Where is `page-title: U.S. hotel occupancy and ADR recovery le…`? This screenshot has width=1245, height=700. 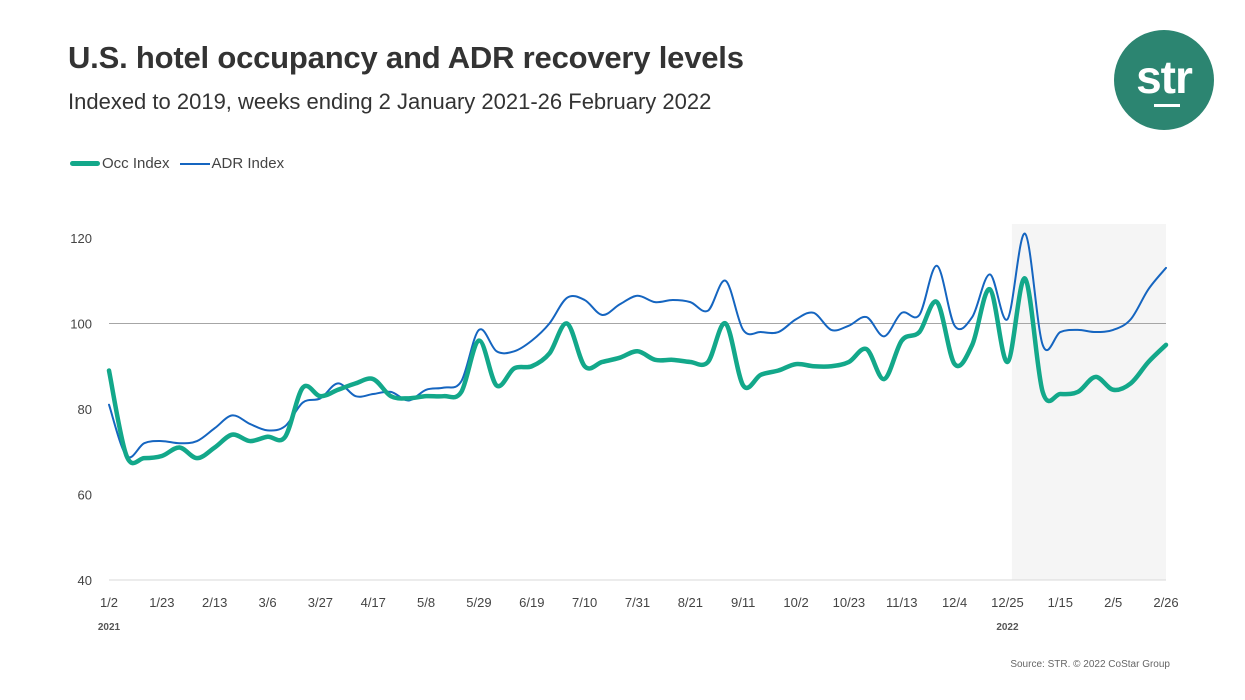 page-title: U.S. hotel occupancy and ADR recovery le… is located at coordinates (406, 57).